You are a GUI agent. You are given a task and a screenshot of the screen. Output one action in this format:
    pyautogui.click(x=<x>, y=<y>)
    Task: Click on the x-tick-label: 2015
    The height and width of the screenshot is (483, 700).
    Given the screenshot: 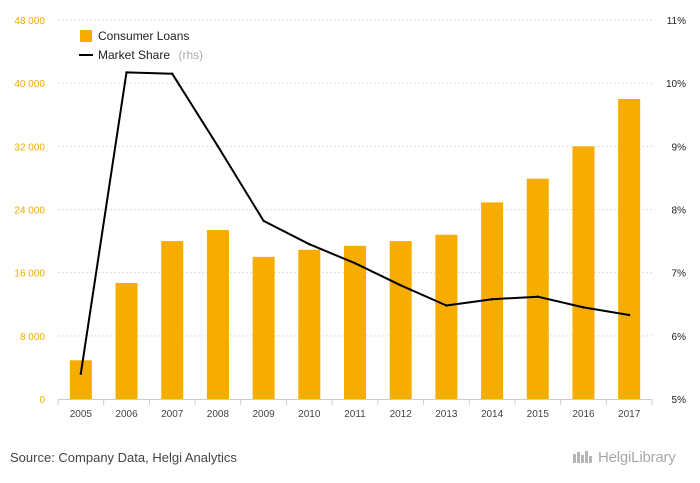 What is the action you would take?
    pyautogui.click(x=538, y=414)
    